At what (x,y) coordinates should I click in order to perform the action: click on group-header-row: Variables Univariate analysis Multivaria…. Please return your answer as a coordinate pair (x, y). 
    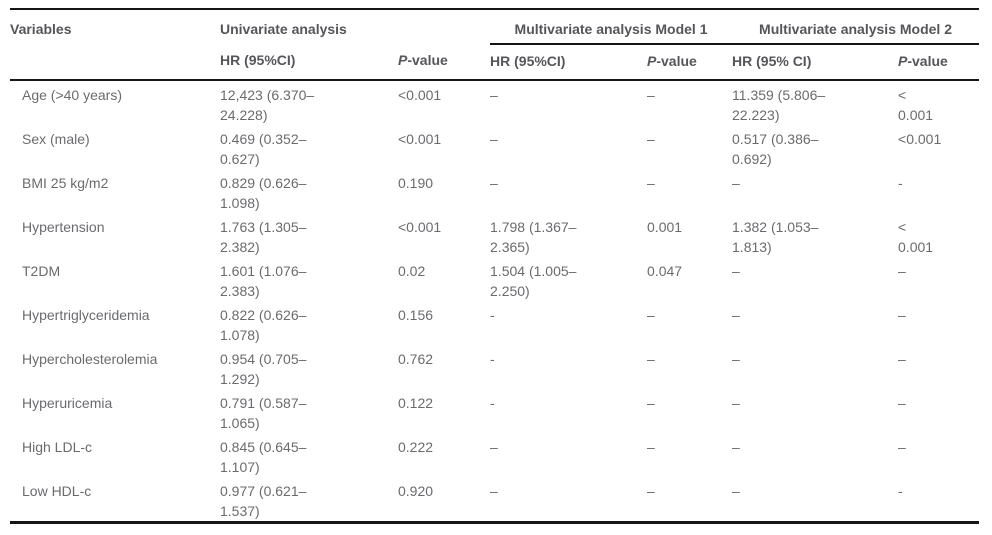
    Looking at the image, I should click on (495, 45).